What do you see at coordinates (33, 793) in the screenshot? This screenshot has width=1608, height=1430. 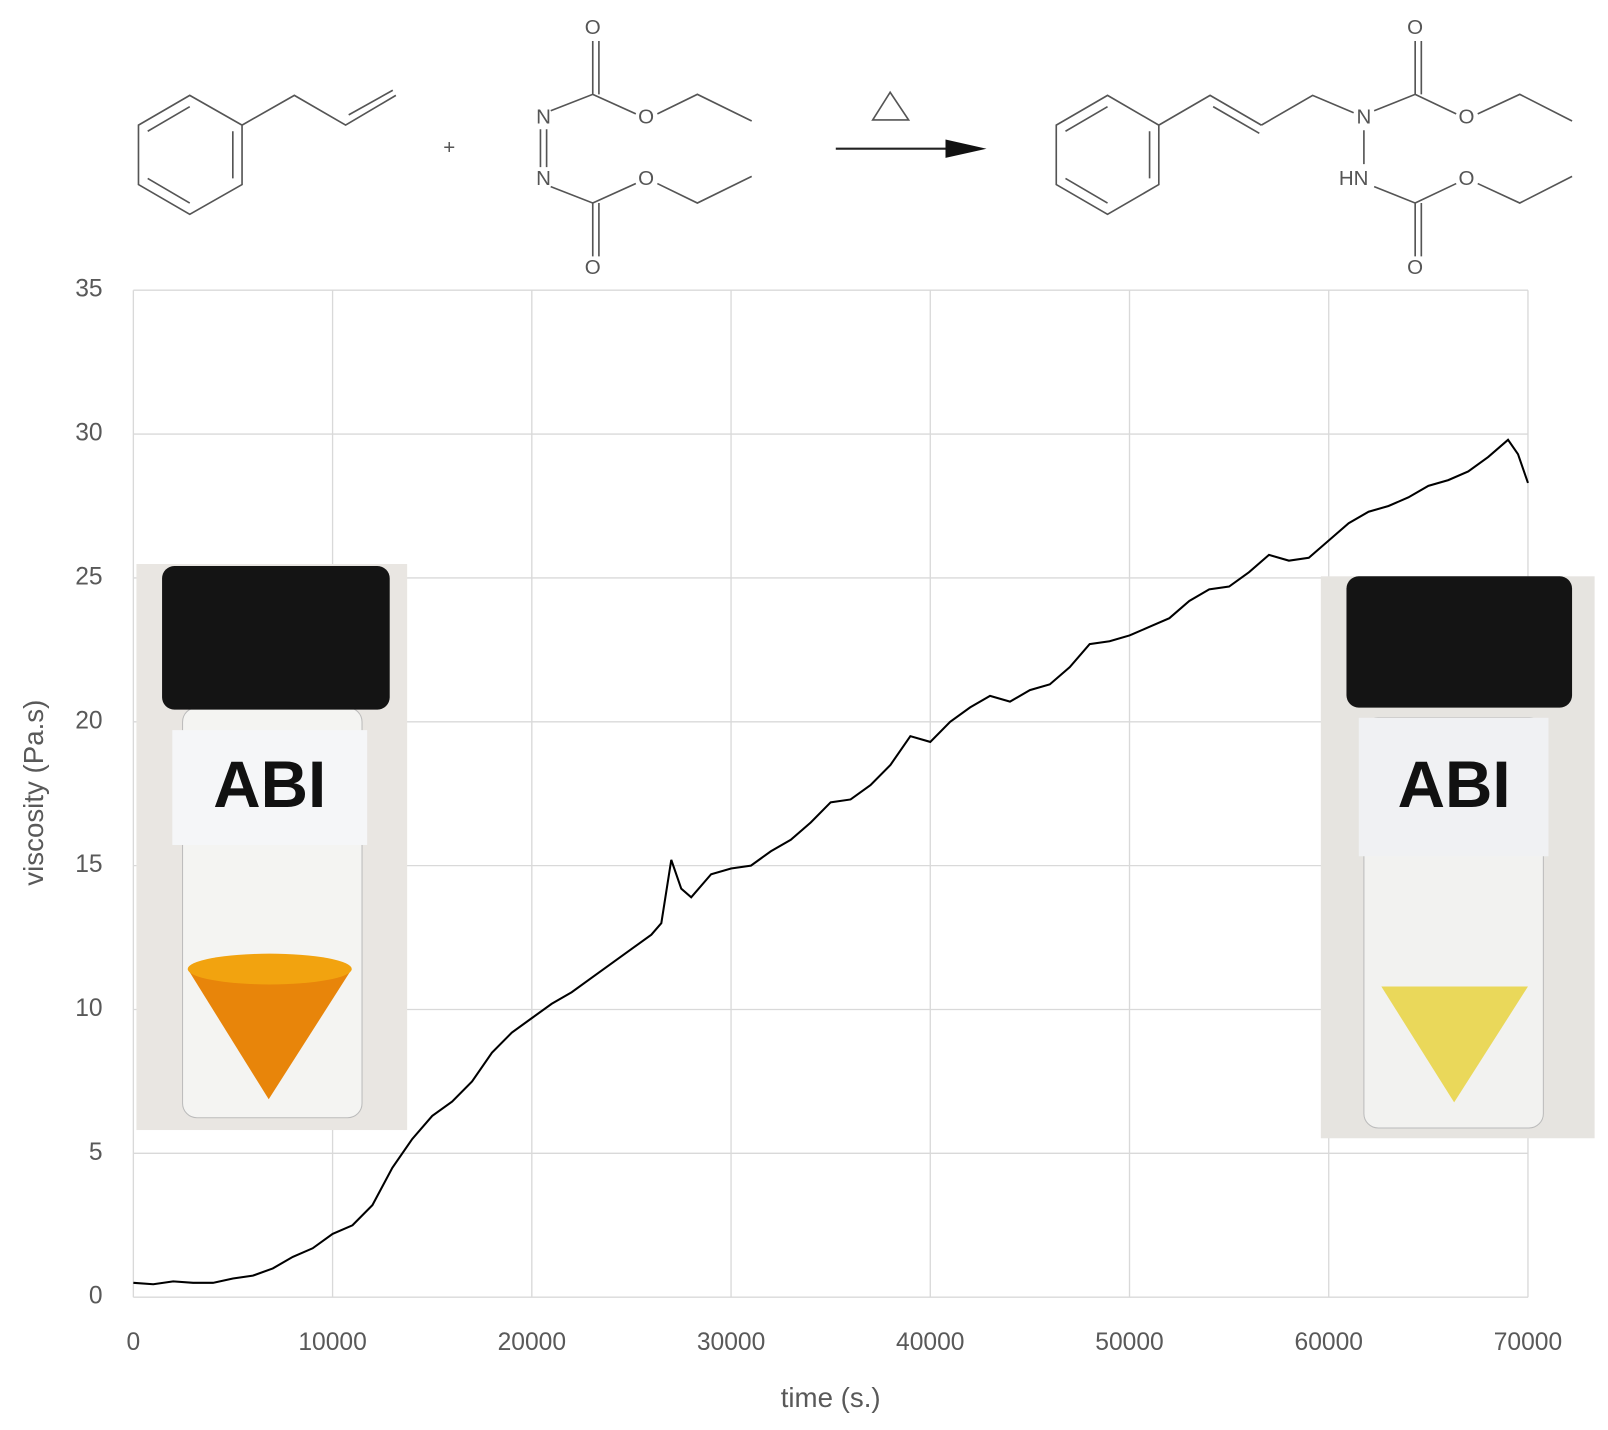 I see `y-axis-title: viscosity (Pa.s)` at bounding box center [33, 793].